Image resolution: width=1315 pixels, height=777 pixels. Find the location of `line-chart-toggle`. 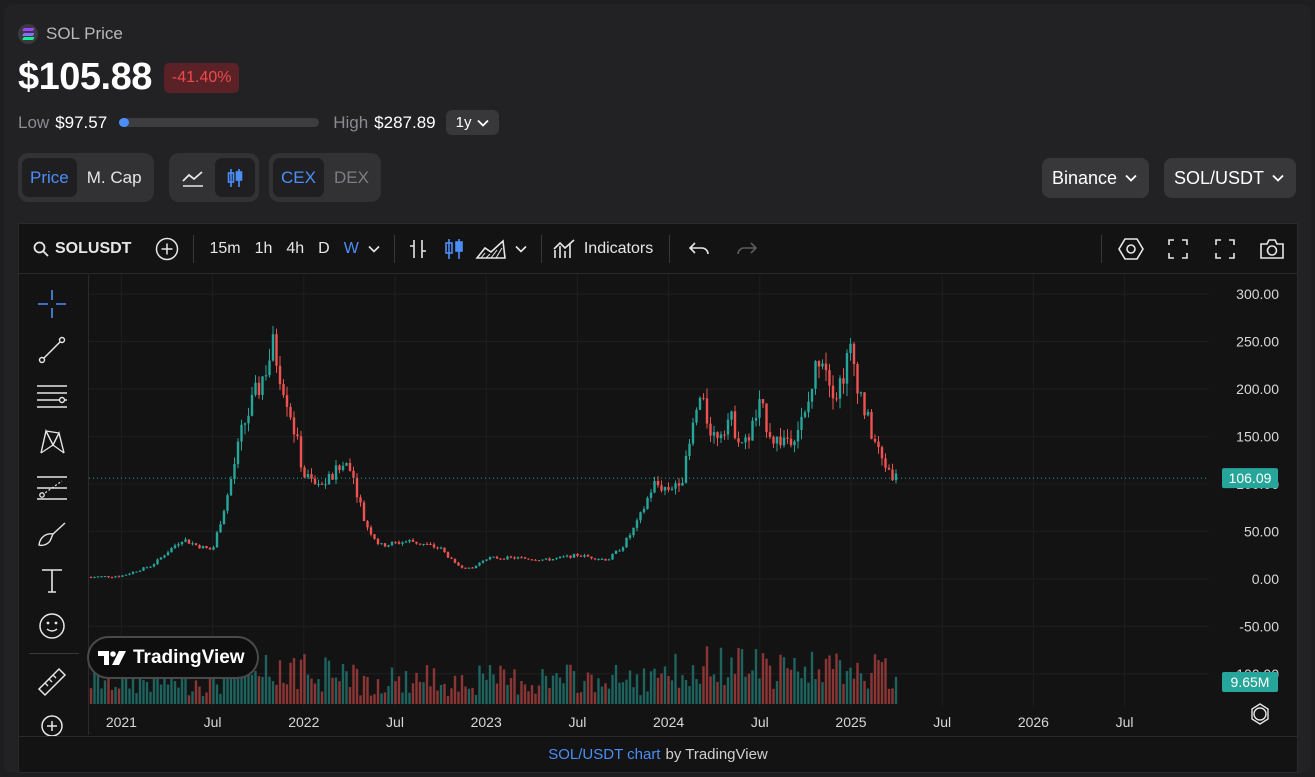

line-chart-toggle is located at coordinates (193, 177).